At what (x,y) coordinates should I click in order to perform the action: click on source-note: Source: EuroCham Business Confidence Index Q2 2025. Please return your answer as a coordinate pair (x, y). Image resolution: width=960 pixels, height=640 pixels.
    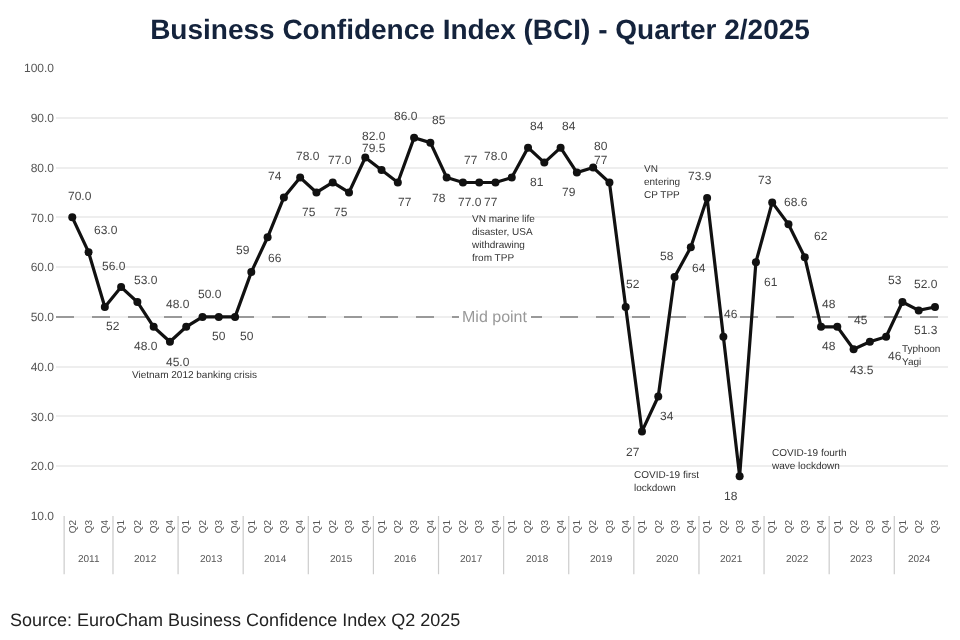
    Looking at the image, I should click on (235, 620).